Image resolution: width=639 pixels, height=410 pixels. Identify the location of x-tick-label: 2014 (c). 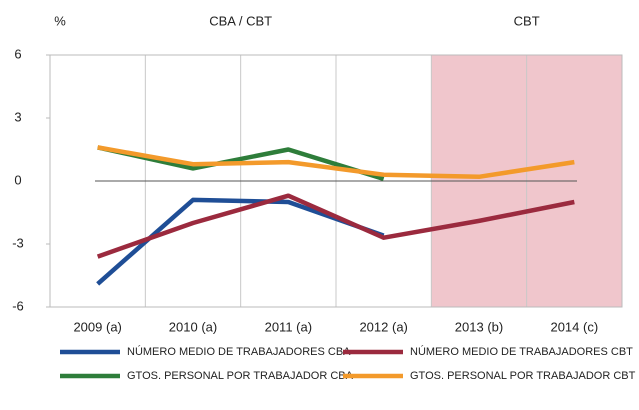
(574, 326).